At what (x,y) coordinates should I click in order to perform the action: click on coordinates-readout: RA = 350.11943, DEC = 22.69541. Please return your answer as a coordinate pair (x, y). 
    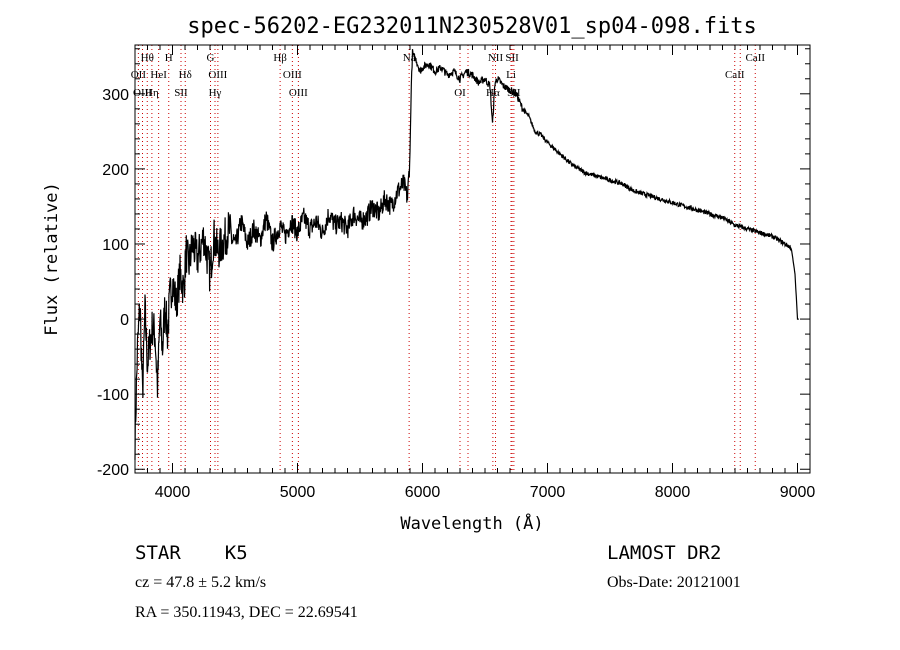
    Looking at the image, I should click on (246, 612).